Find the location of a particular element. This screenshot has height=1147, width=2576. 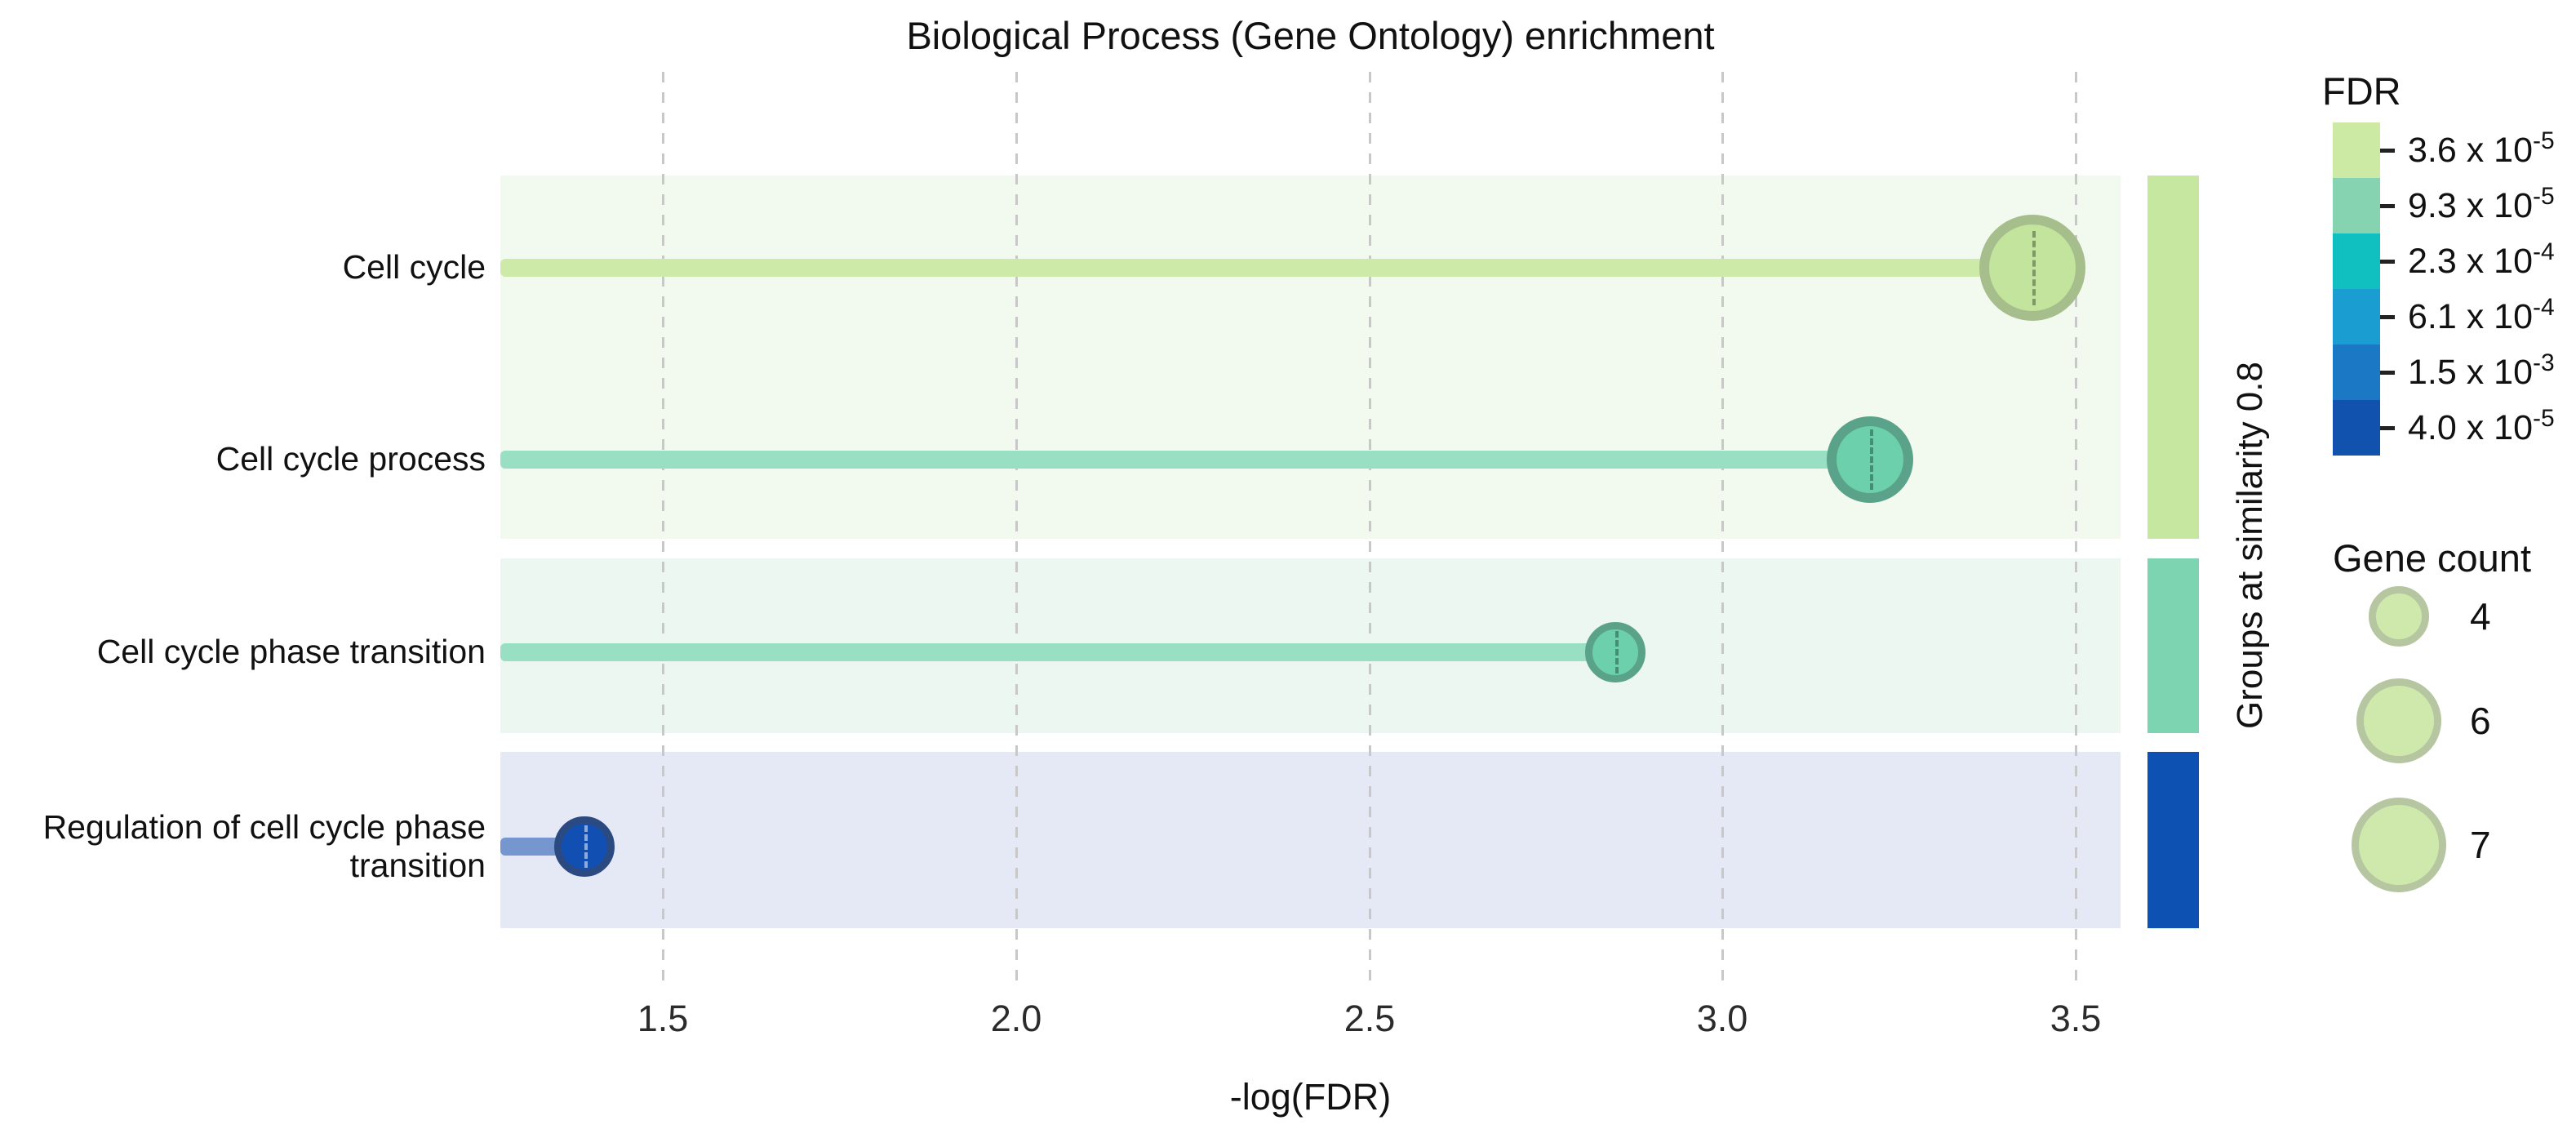

fdr-label-base: 3.6 x 10 is located at coordinates (2470, 150).